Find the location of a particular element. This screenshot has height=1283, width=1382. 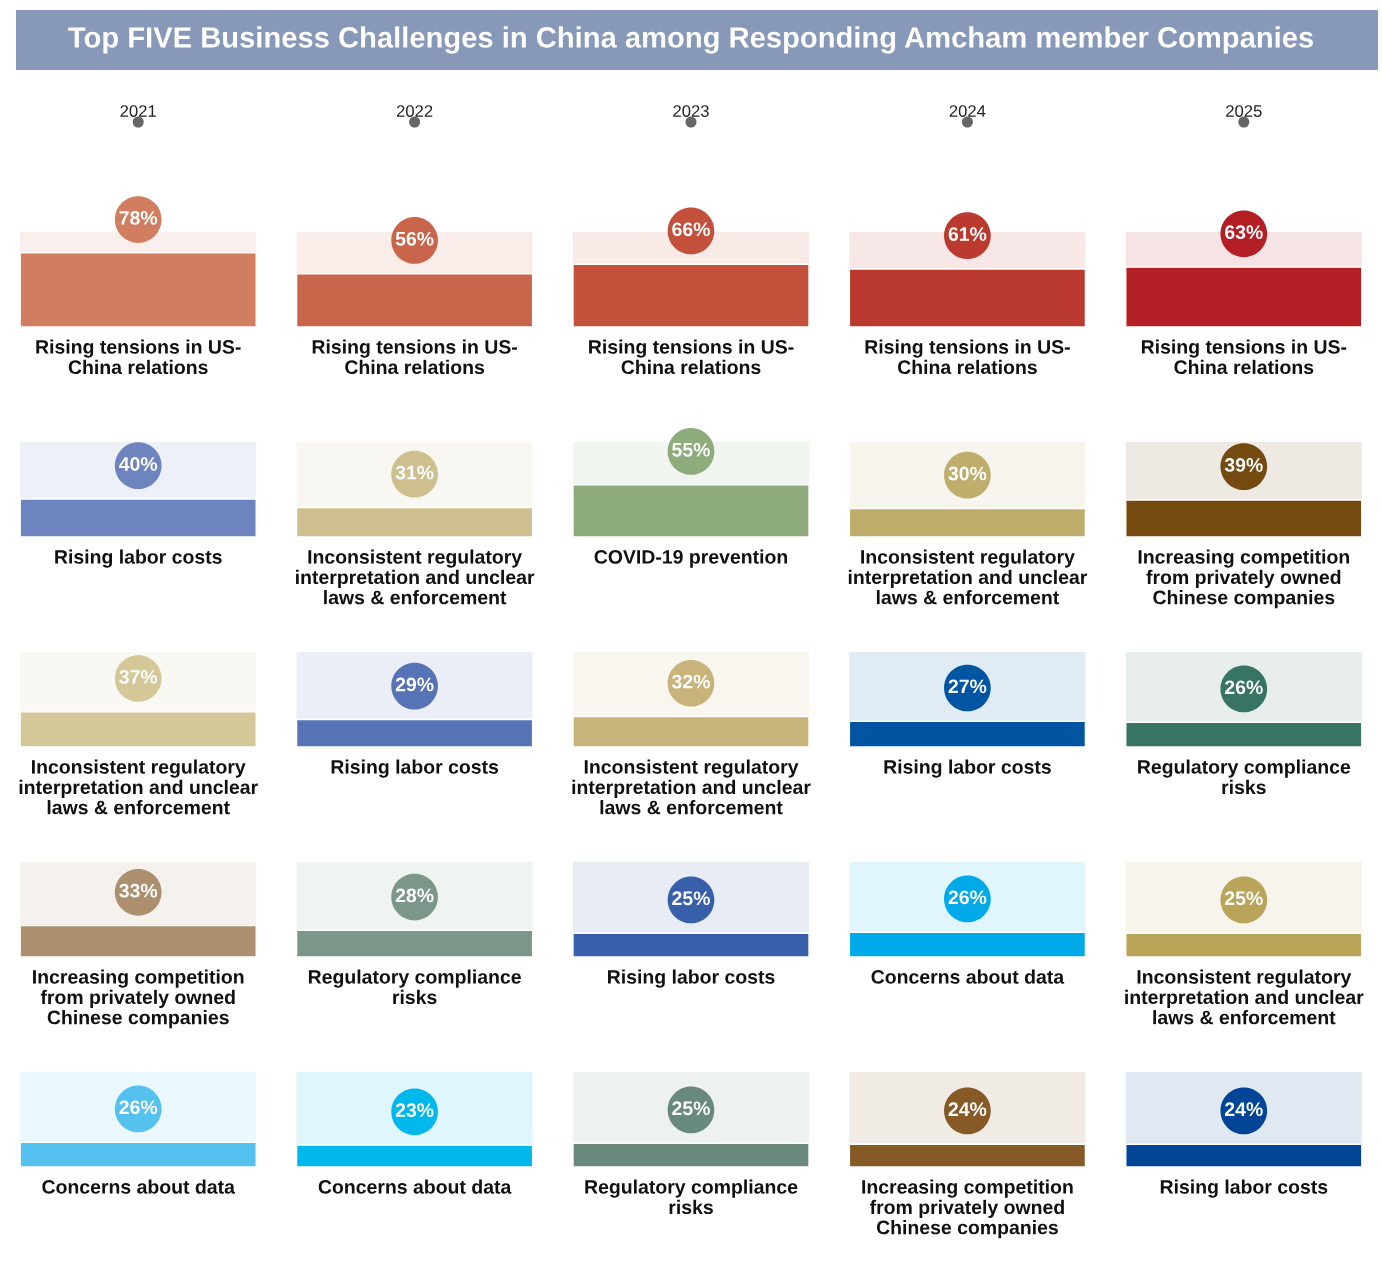

x2-tick-label: 2025 is located at coordinates (1244, 111).